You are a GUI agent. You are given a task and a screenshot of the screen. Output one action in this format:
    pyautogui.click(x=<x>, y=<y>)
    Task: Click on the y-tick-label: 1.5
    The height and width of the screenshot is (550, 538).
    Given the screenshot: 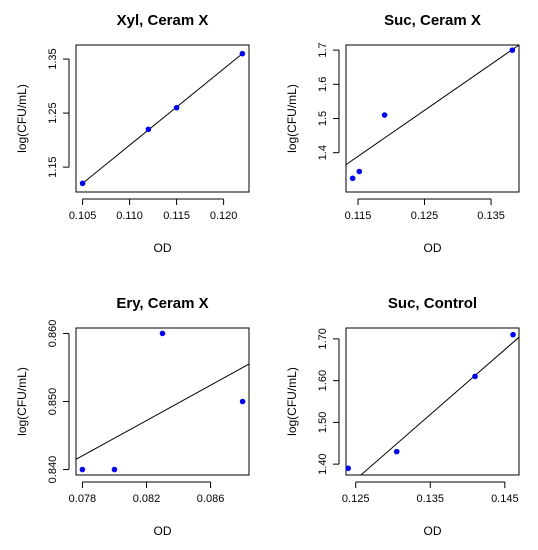 What is the action you would take?
    pyautogui.click(x=323, y=118)
    